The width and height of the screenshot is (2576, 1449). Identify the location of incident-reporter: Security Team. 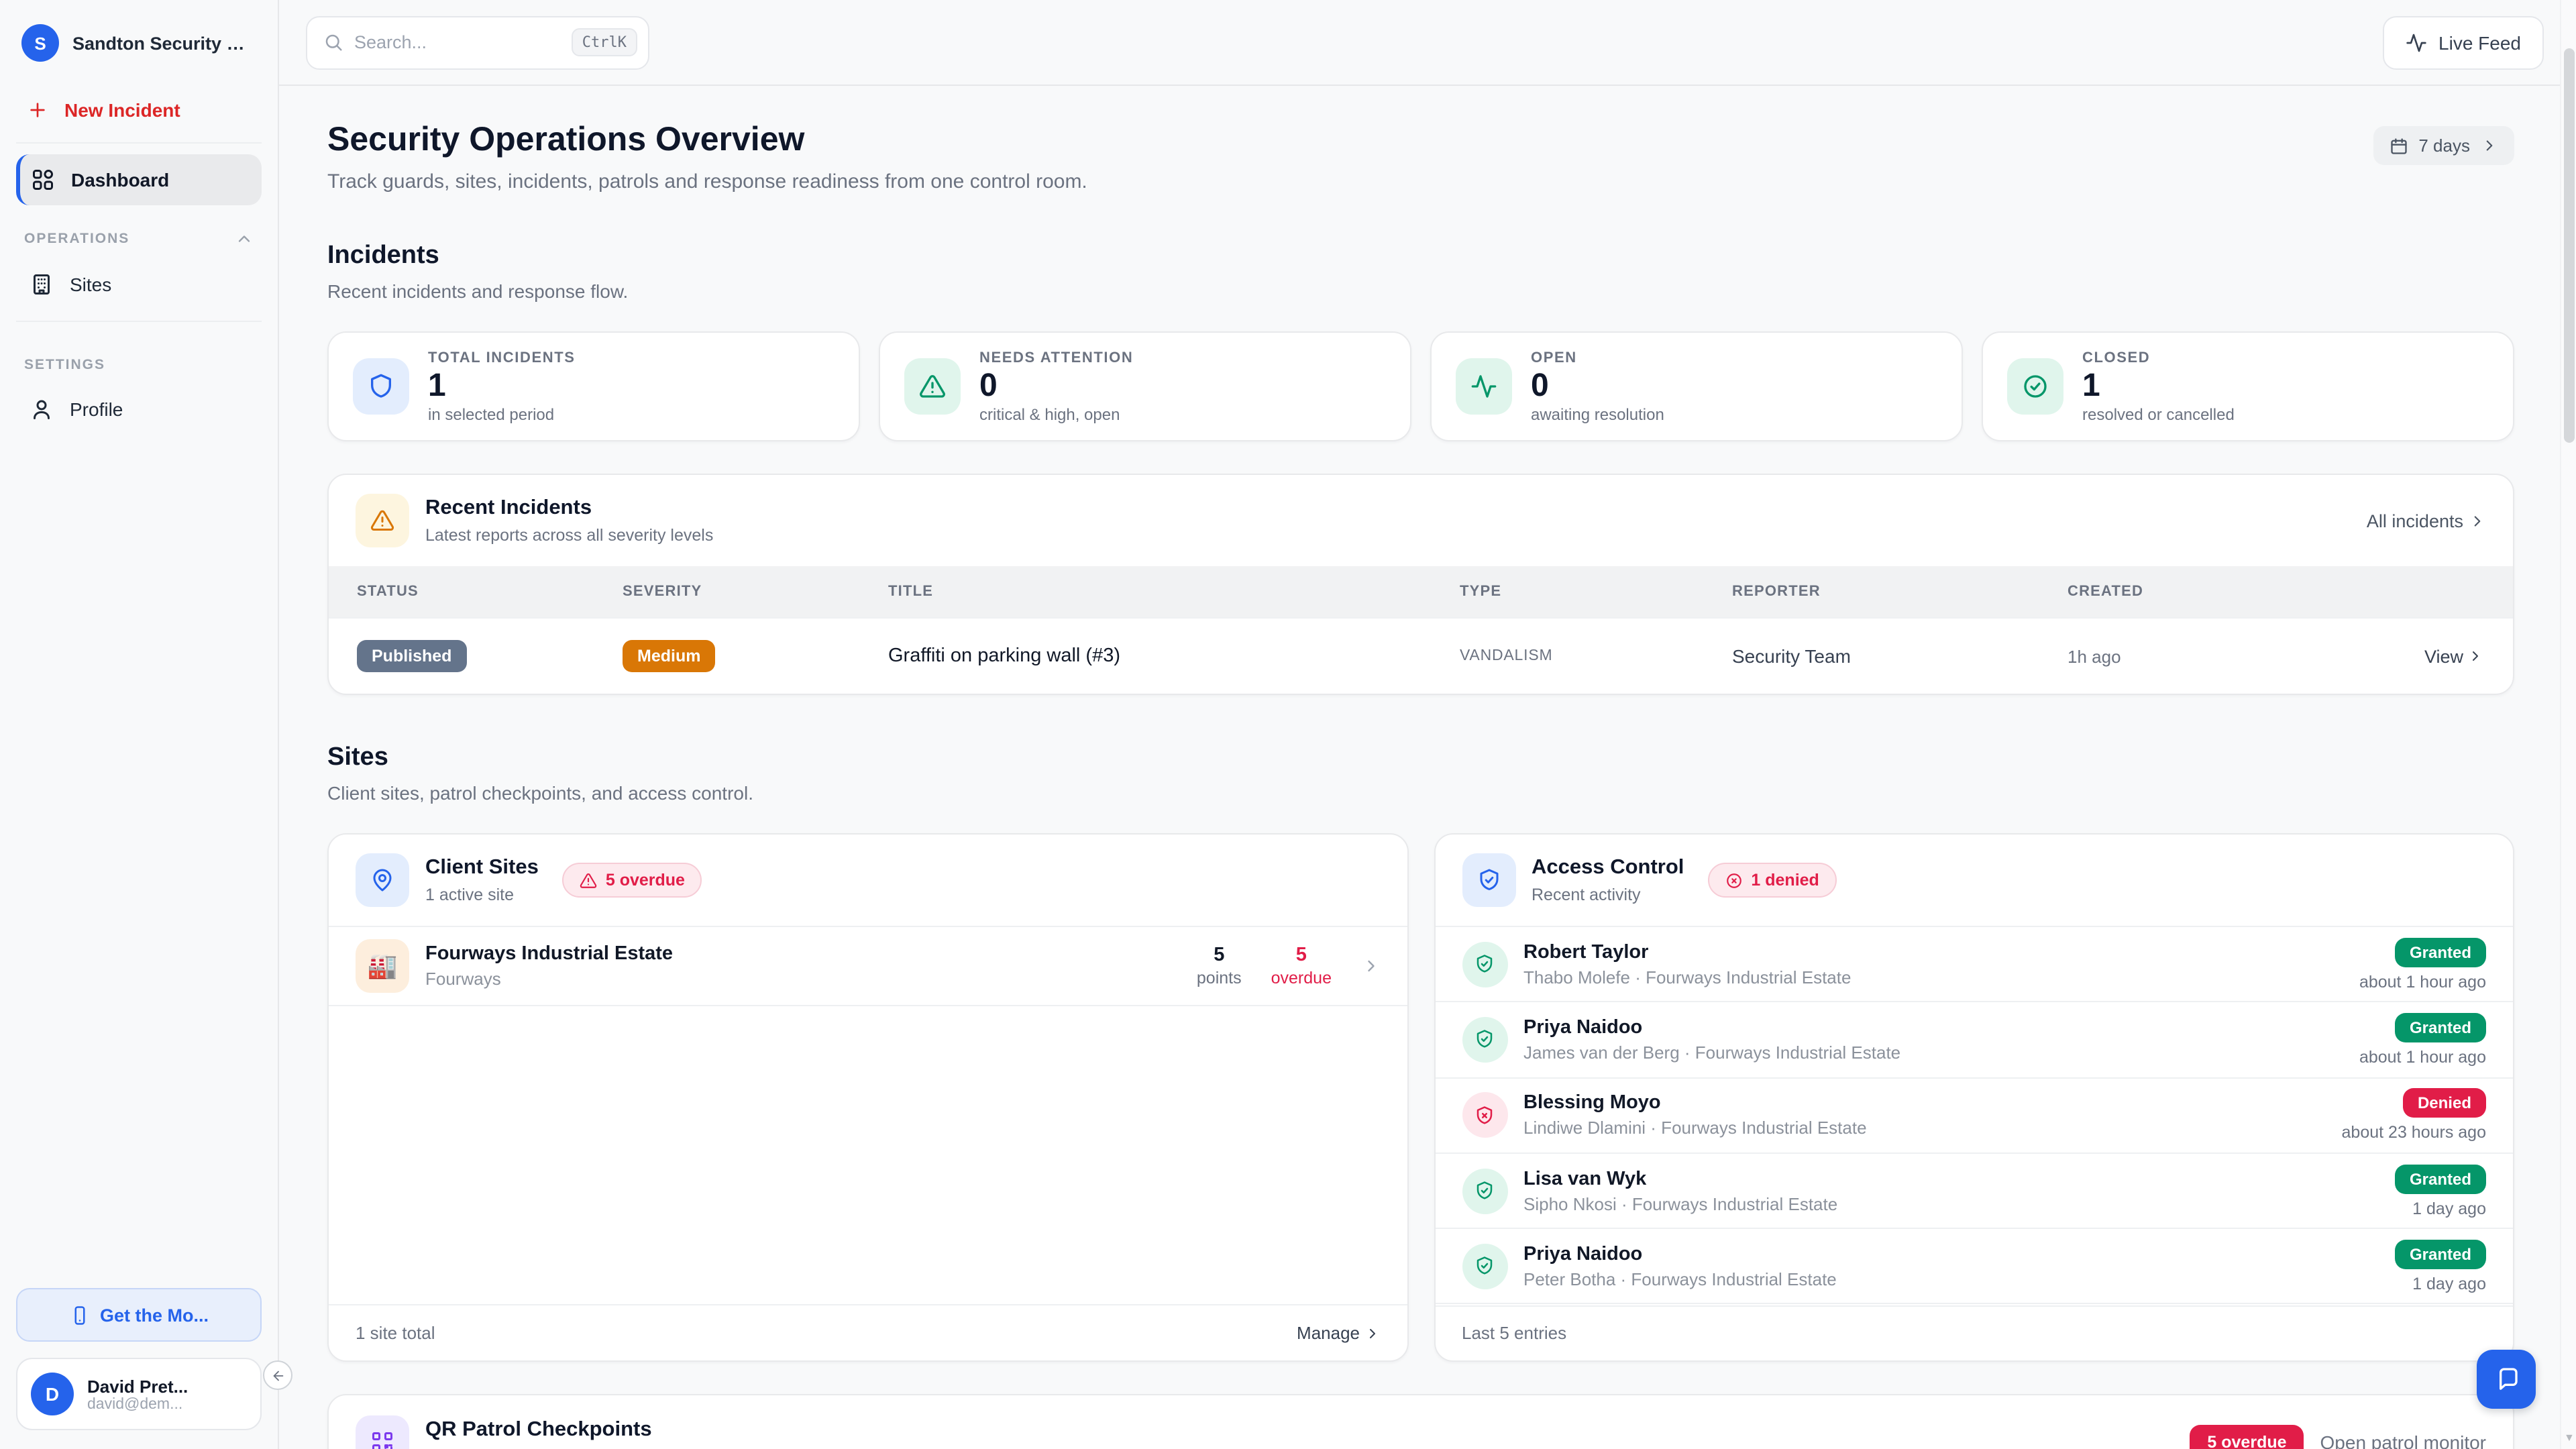
(1791, 656).